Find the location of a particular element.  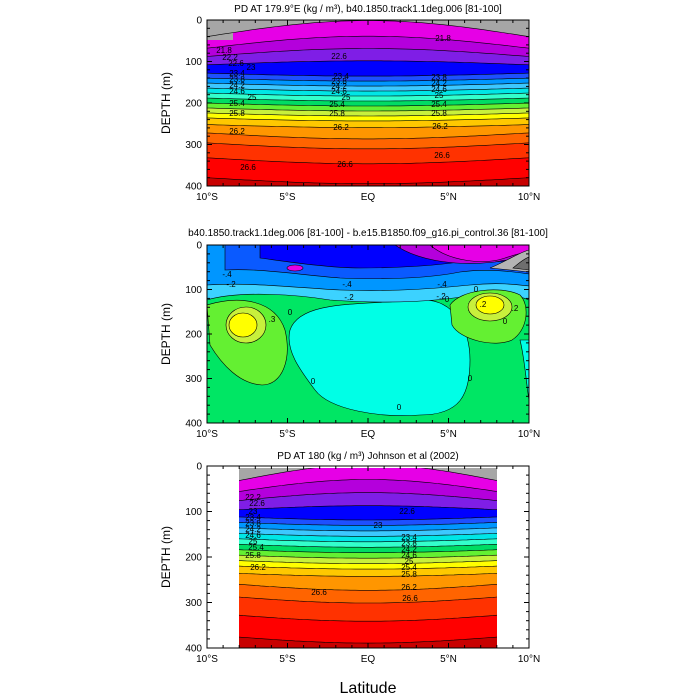

panel-3-contour-fill is located at coordinates (368, 558).